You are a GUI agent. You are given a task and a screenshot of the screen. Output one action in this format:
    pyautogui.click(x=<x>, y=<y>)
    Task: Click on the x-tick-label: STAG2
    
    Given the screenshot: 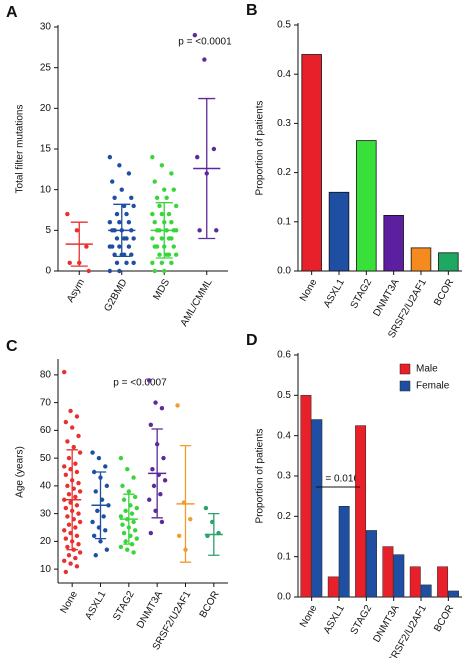 What is the action you would take?
    pyautogui.click(x=124, y=606)
    